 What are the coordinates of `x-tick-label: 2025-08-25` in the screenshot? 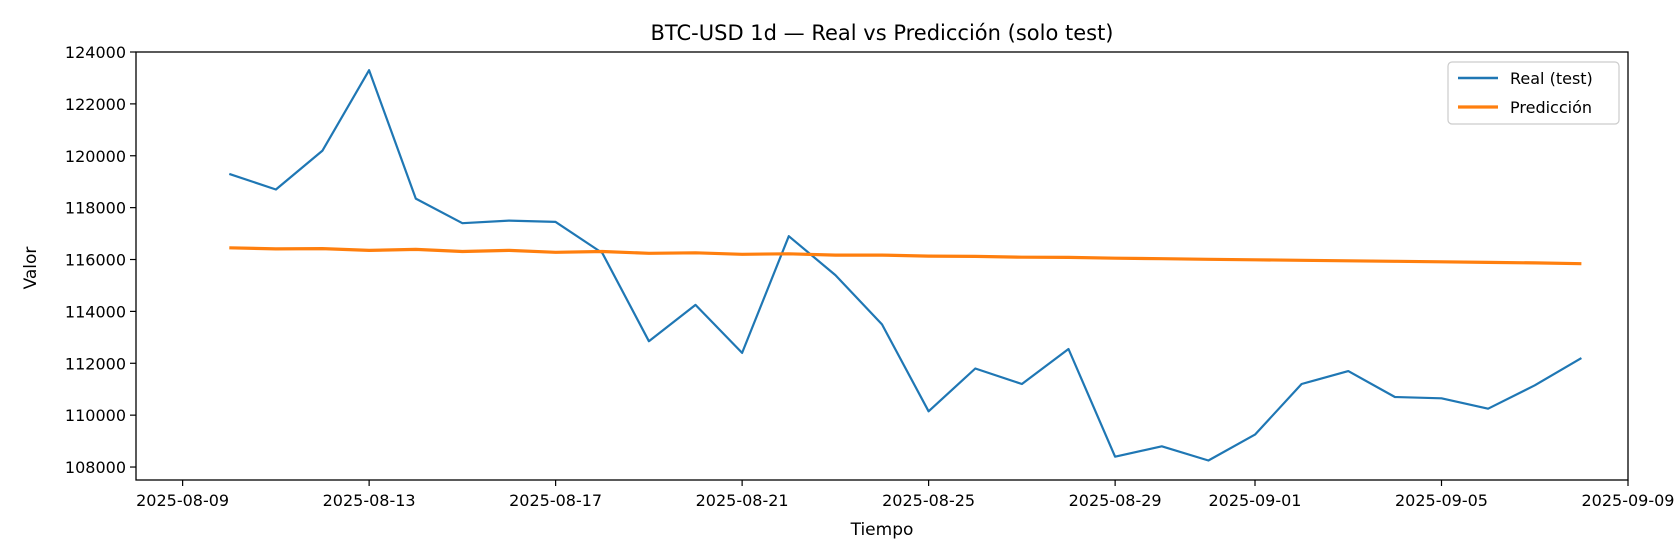 It's located at (928, 500).